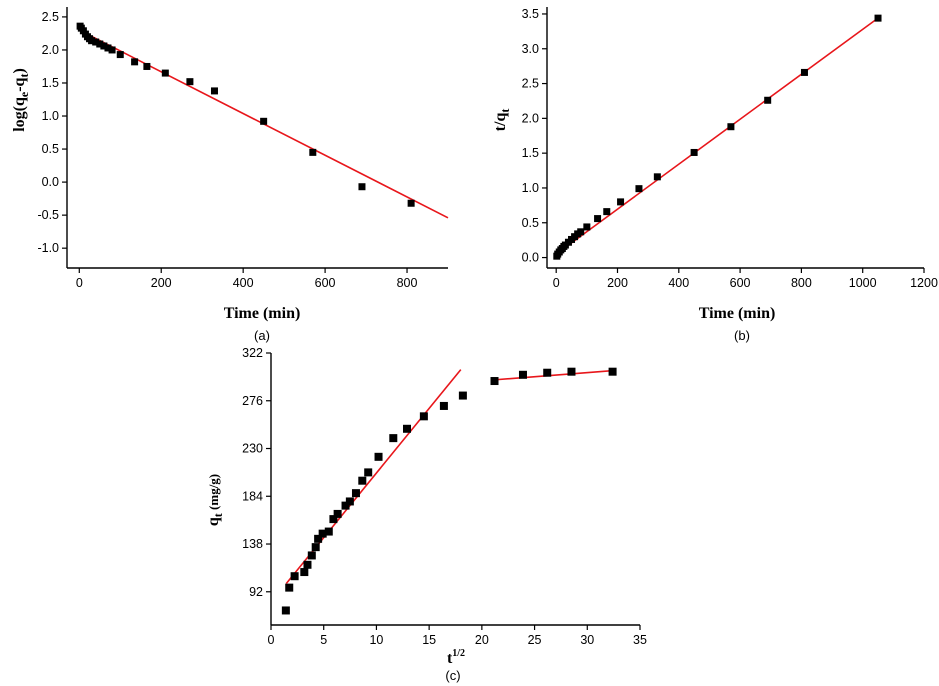 This screenshot has height=686, width=939. I want to click on panel-c-y-tick-label: 138, so click(252, 544).